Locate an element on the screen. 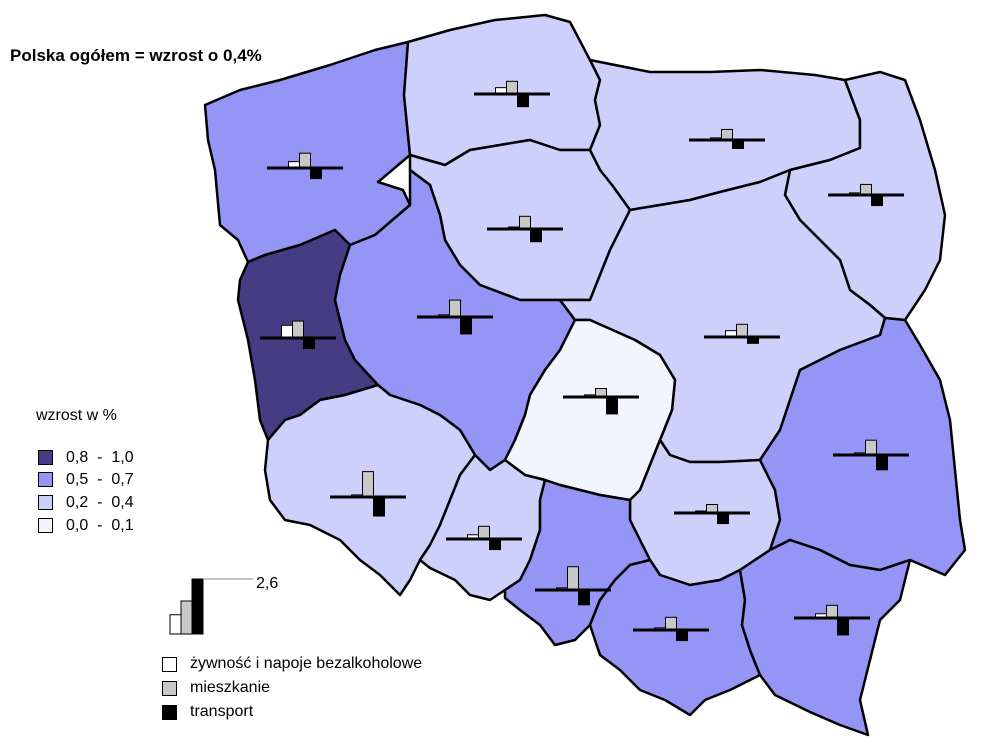 The width and height of the screenshot is (992, 750). region-chart-pomorskie is located at coordinates (512, 94).